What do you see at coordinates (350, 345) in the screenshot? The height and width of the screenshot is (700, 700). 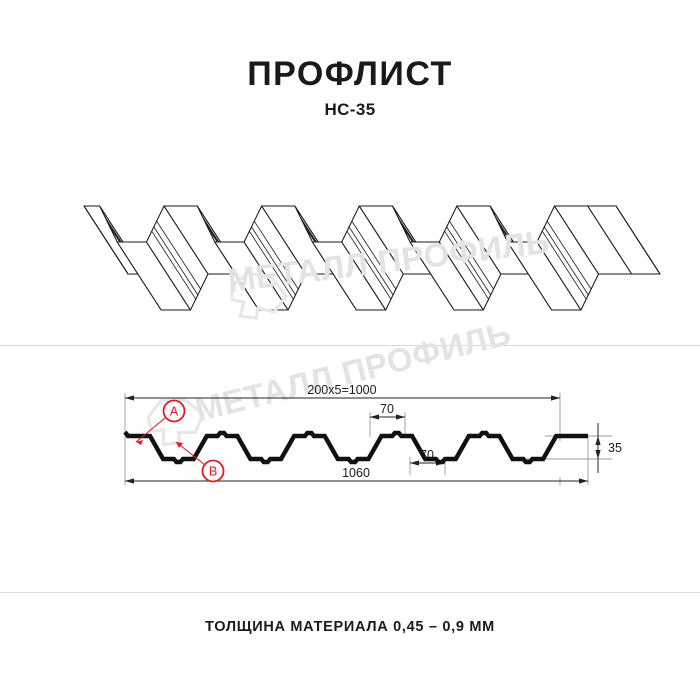 I see `divider-top` at bounding box center [350, 345].